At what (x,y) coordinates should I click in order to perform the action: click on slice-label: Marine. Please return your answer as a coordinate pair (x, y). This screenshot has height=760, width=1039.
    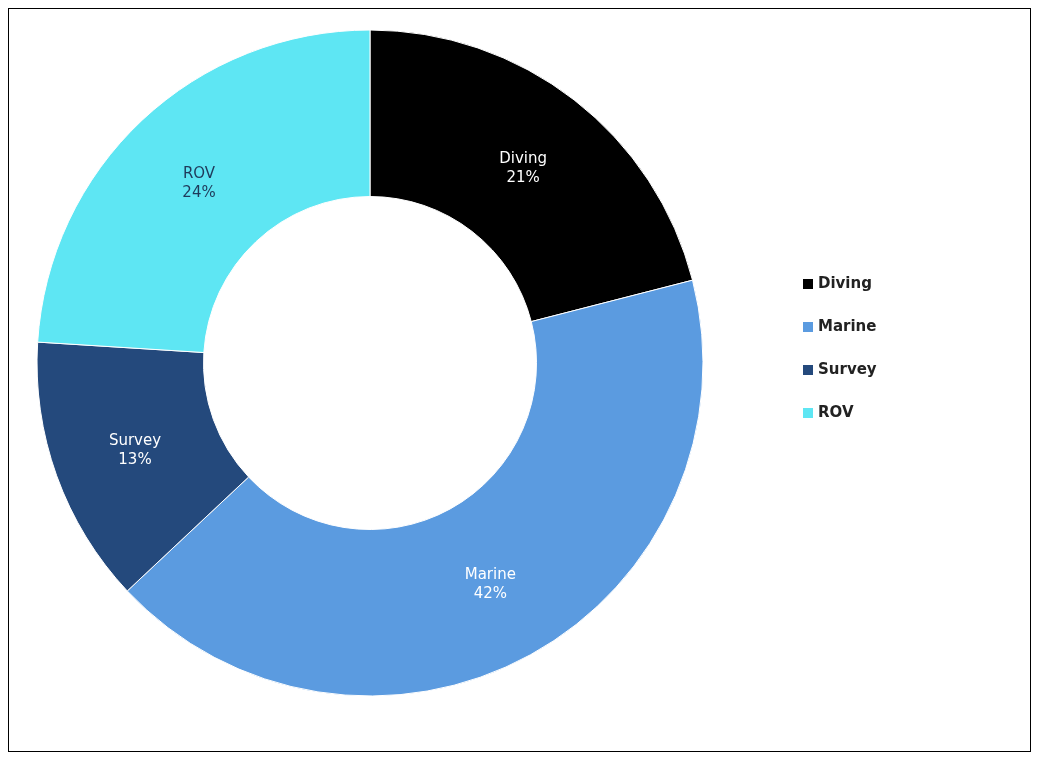
    Looking at the image, I should click on (490, 573).